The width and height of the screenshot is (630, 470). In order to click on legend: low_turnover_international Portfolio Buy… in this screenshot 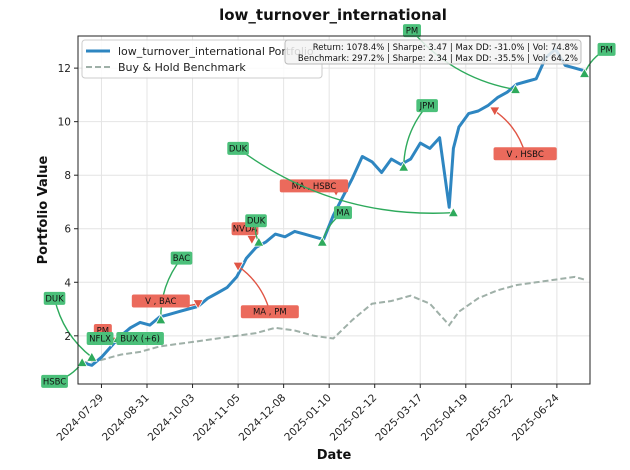, I will do `click(202, 59)`.